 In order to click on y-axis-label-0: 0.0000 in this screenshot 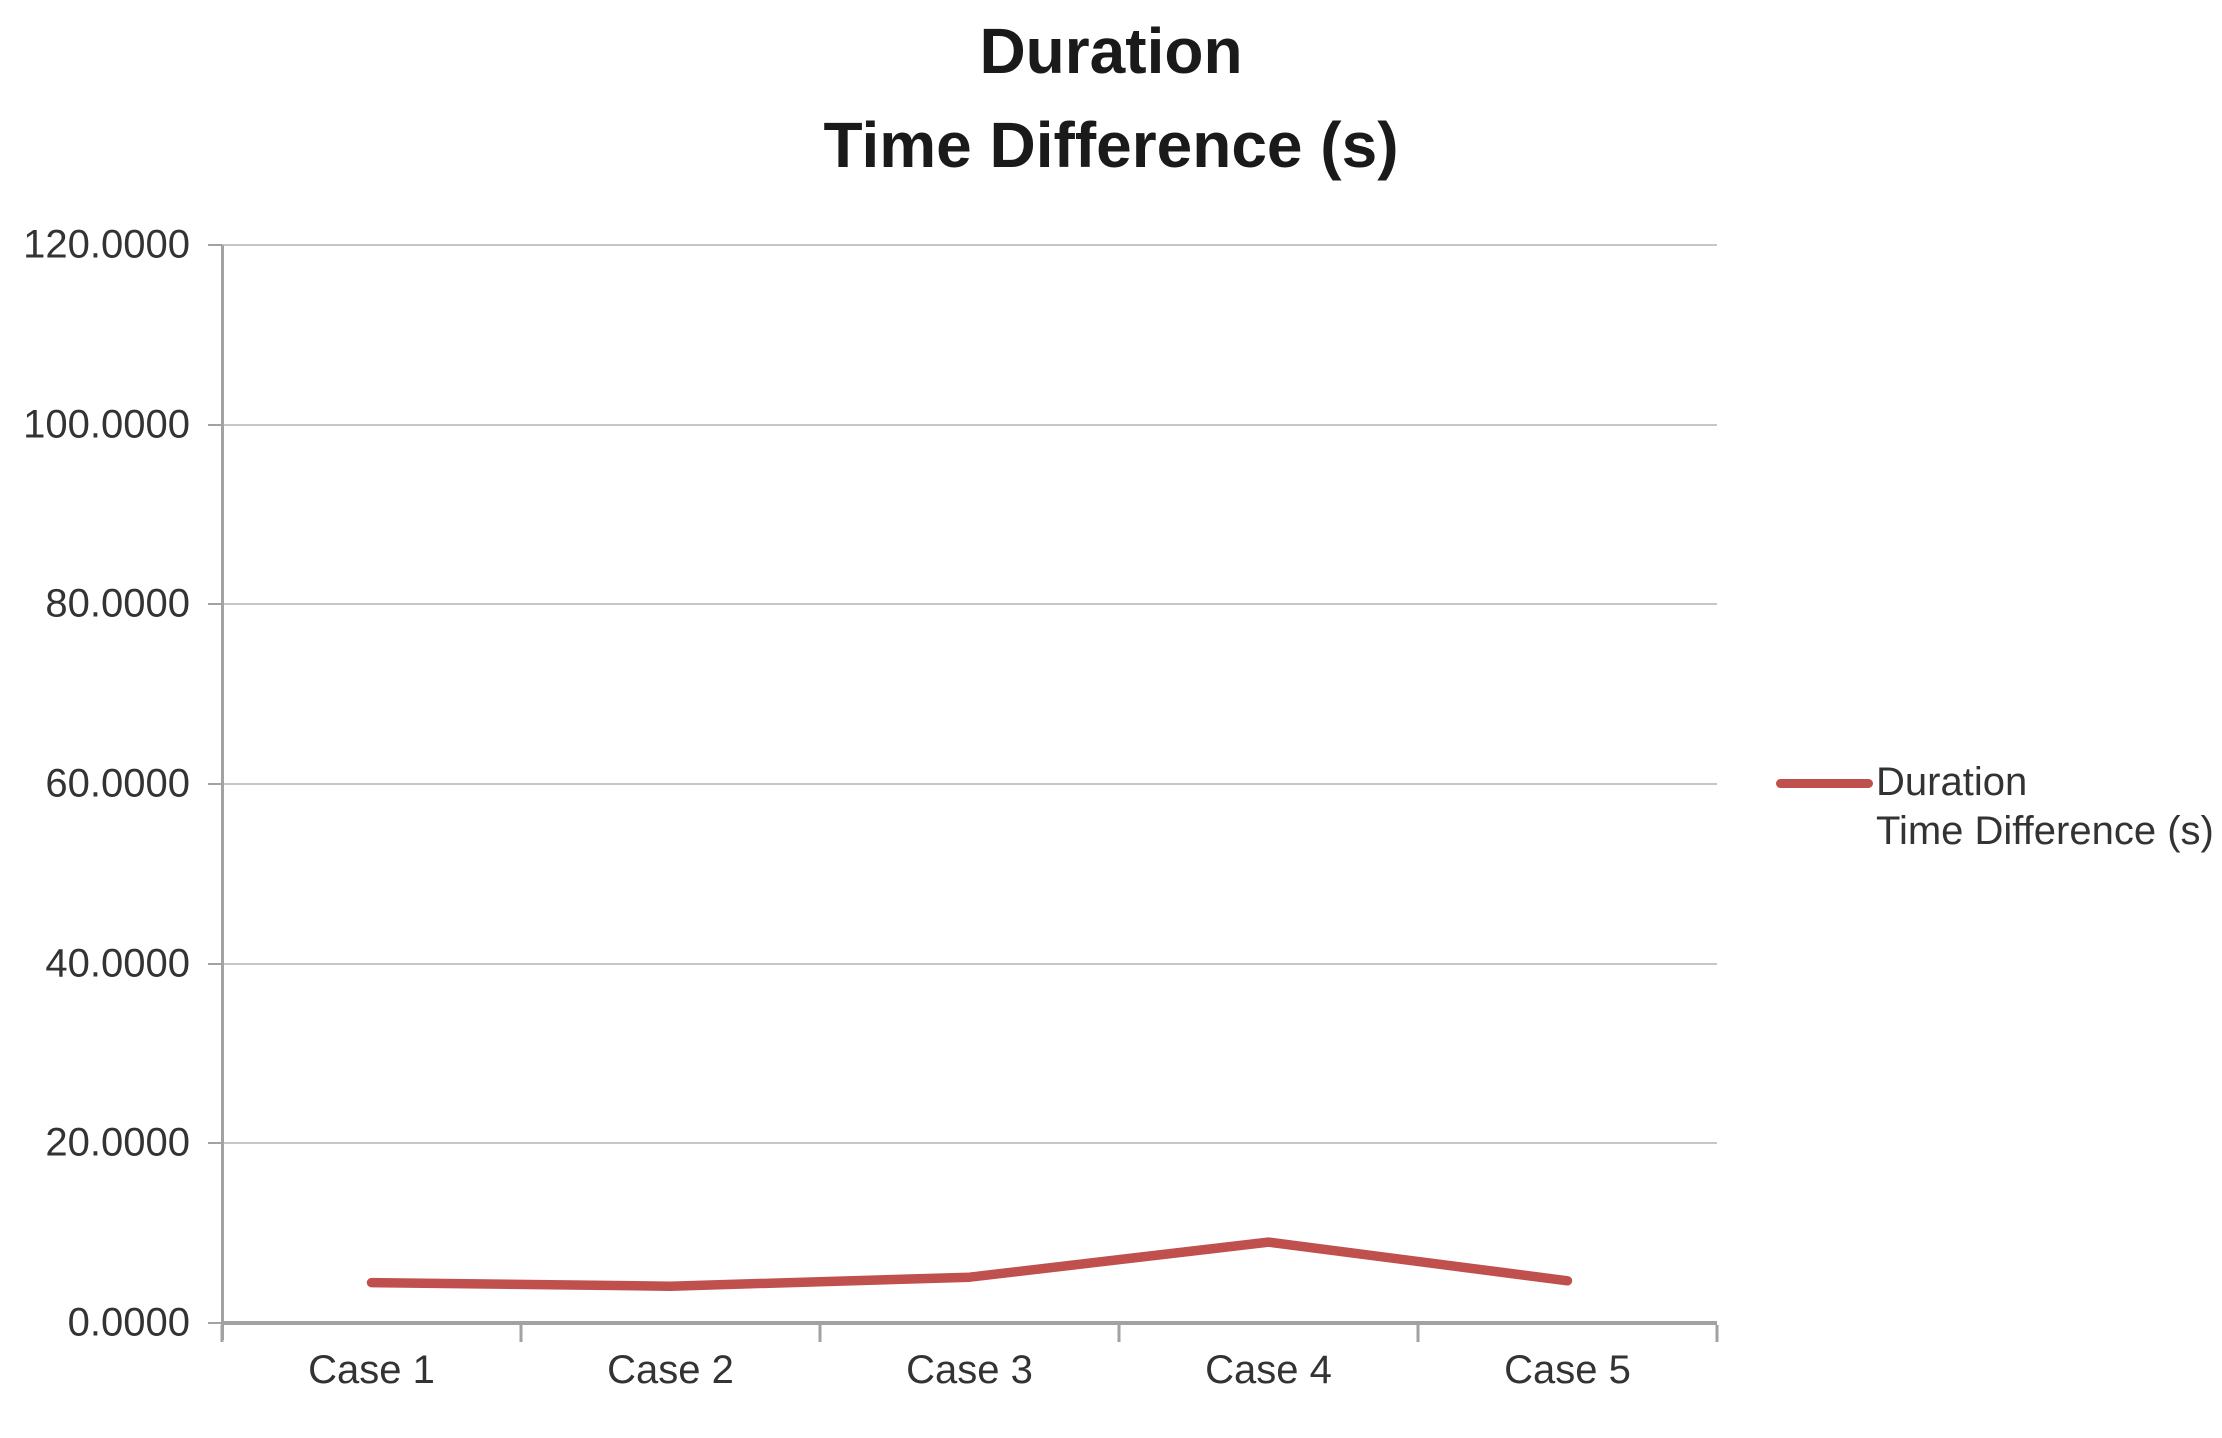, I will do `click(128, 1322)`.